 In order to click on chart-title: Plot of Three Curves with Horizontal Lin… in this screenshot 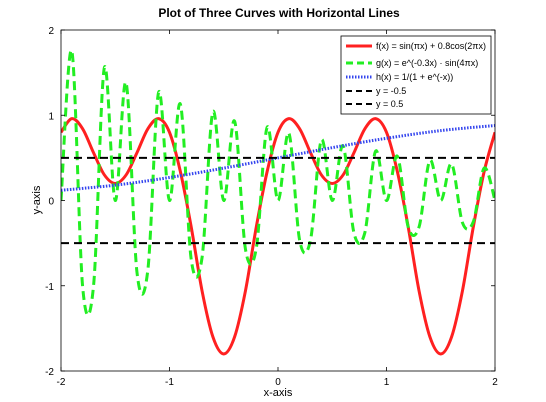, I will do `click(279, 13)`.